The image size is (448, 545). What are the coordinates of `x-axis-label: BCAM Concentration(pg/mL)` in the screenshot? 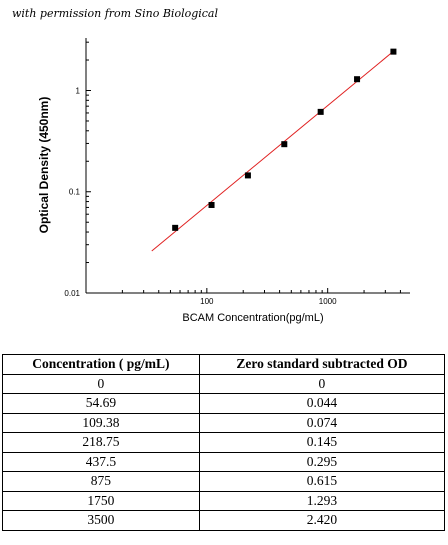 It's located at (253, 318).